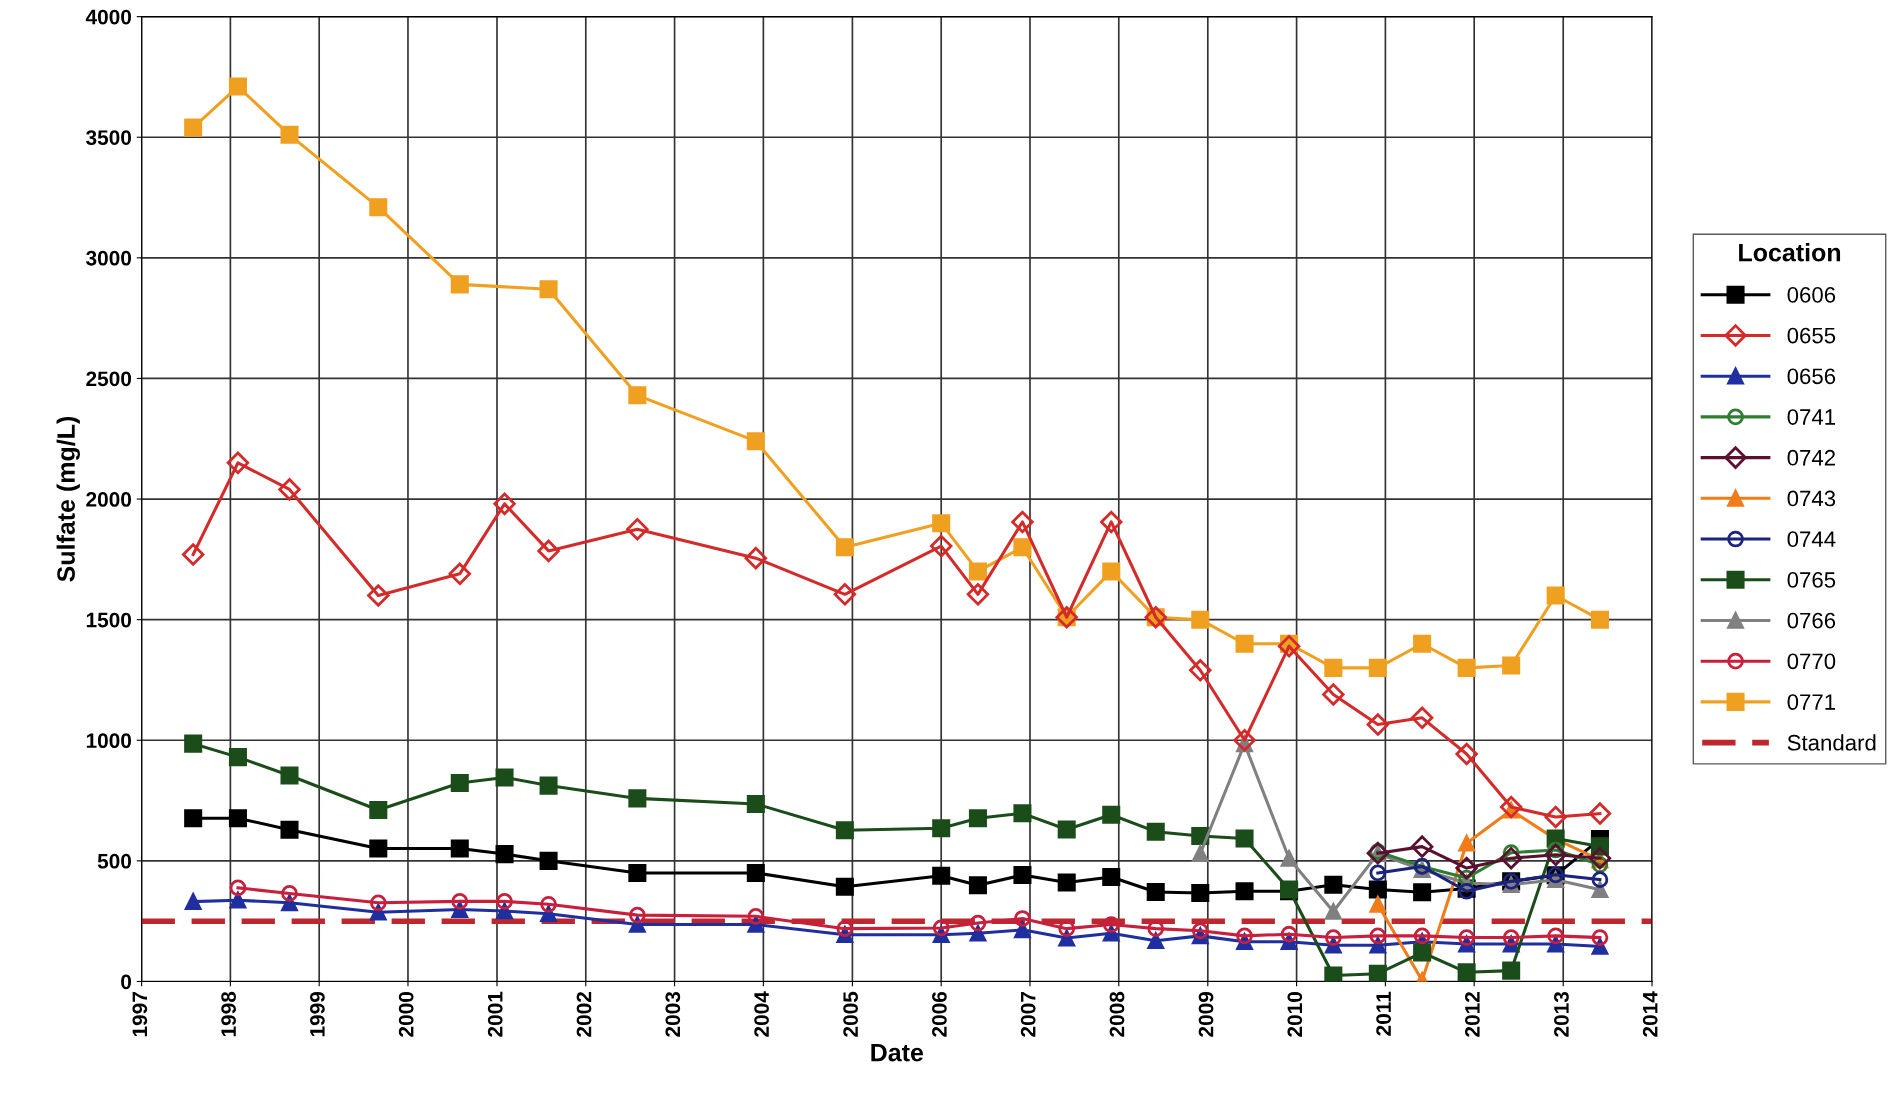  Describe the element at coordinates (1811, 620) in the screenshot. I see `legend-label: 0766` at that location.